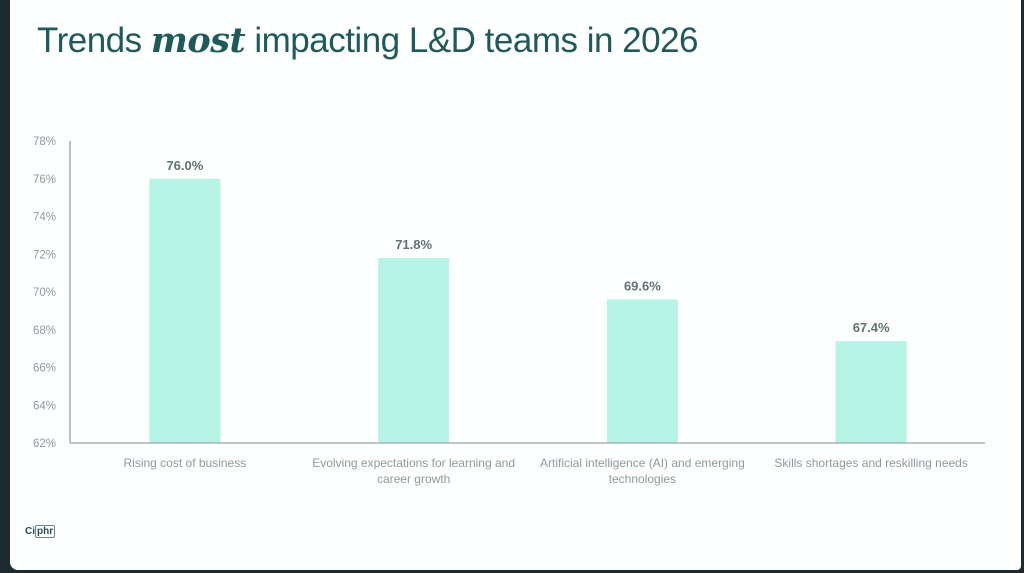 The height and width of the screenshot is (573, 1024). Describe the element at coordinates (44, 369) in the screenshot. I see `y-tick-label: 66%` at that location.